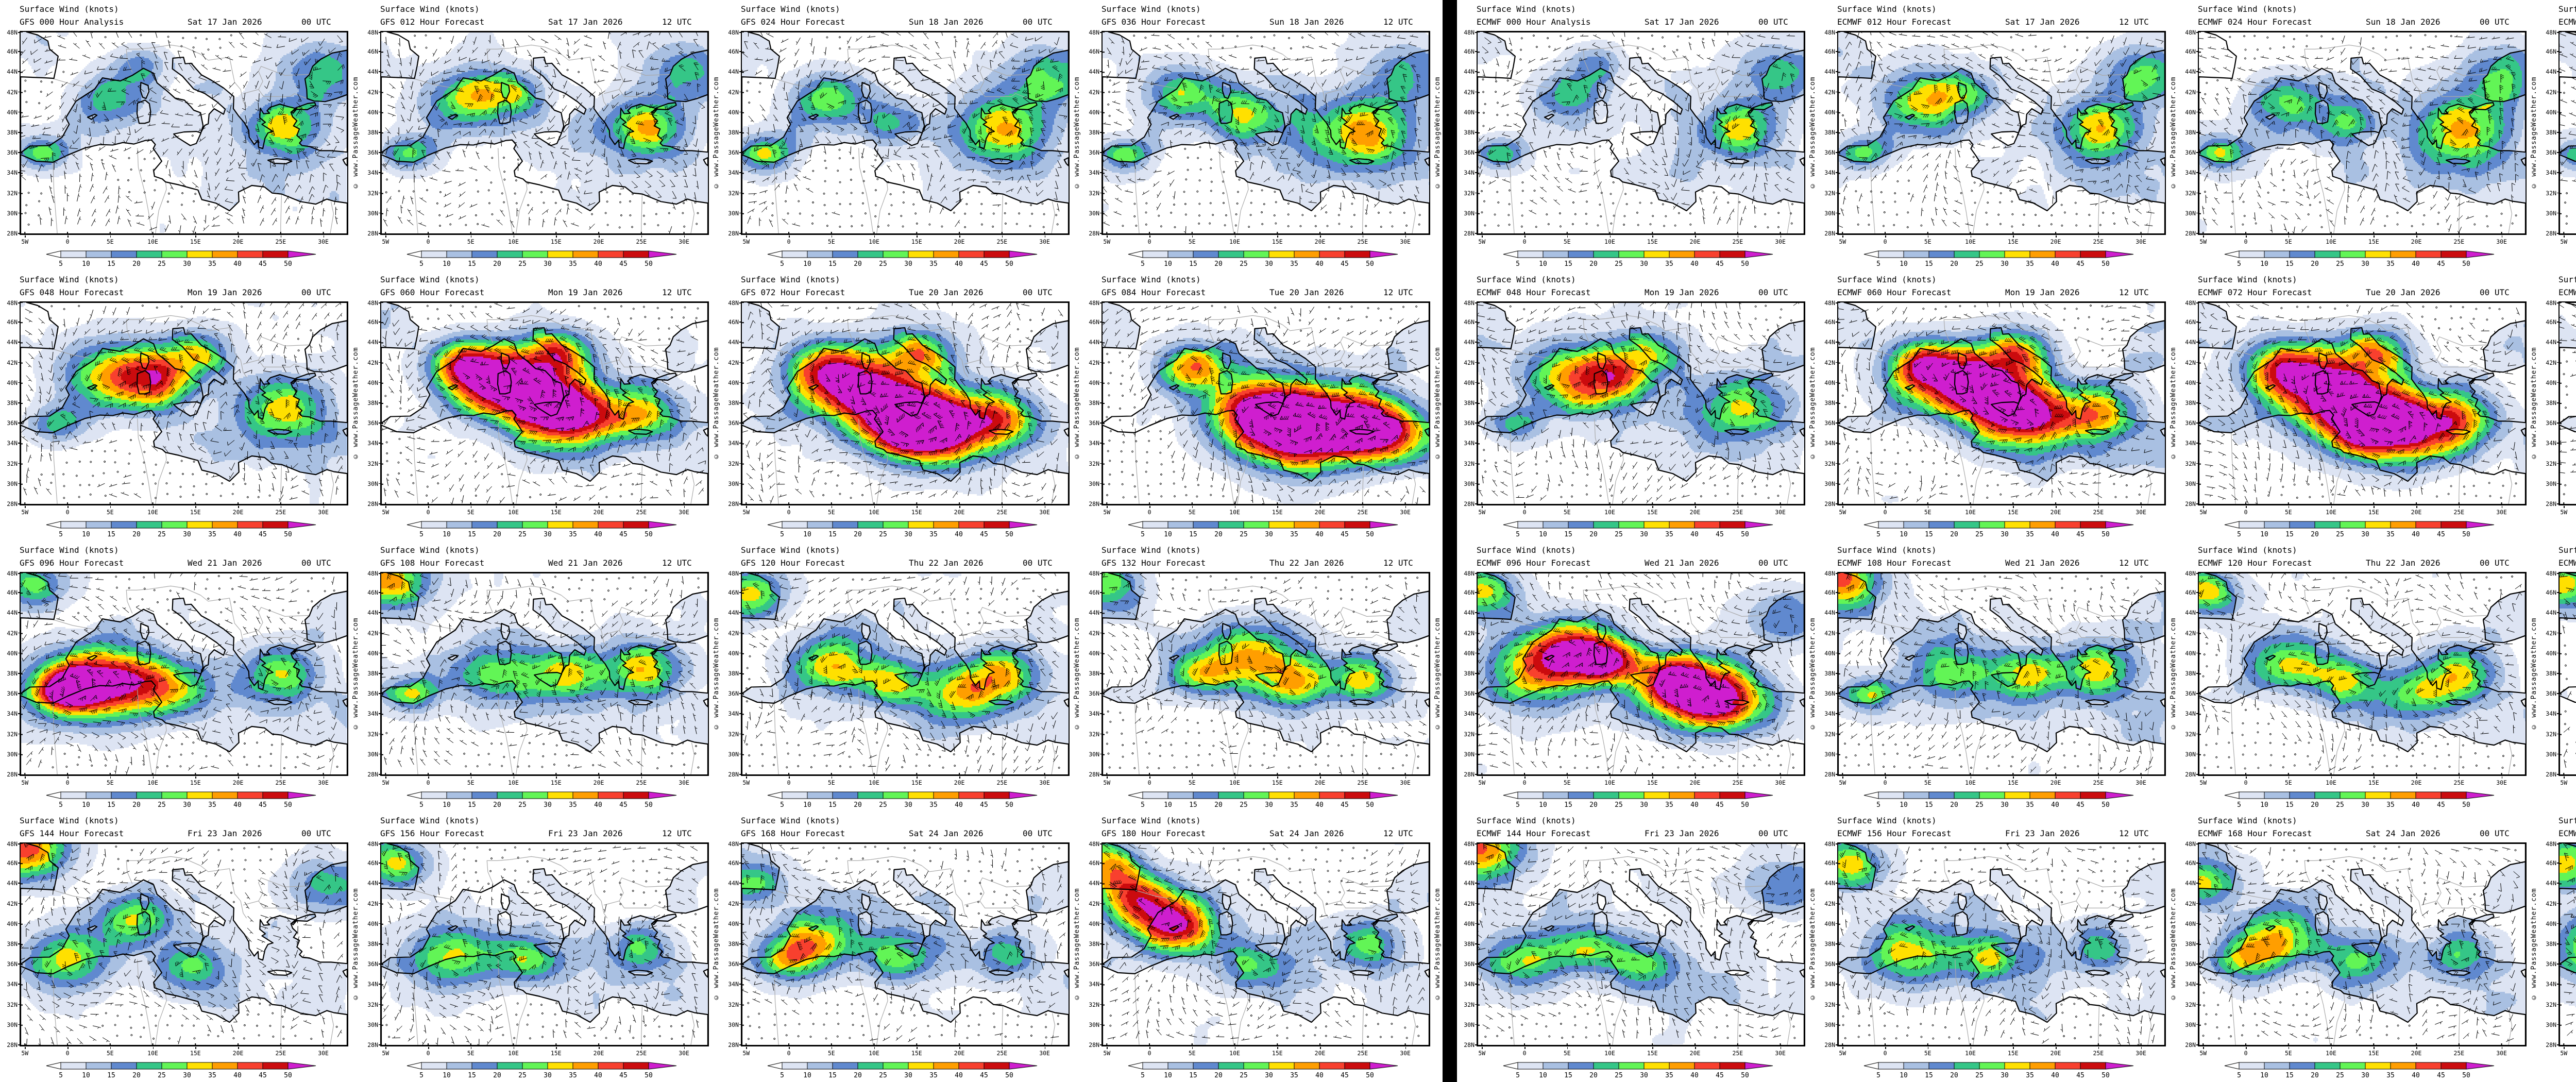 Image resolution: width=2576 pixels, height=1082 pixels. What do you see at coordinates (263, 534) in the screenshot?
I see `colorbar-tick-label: 45` at bounding box center [263, 534].